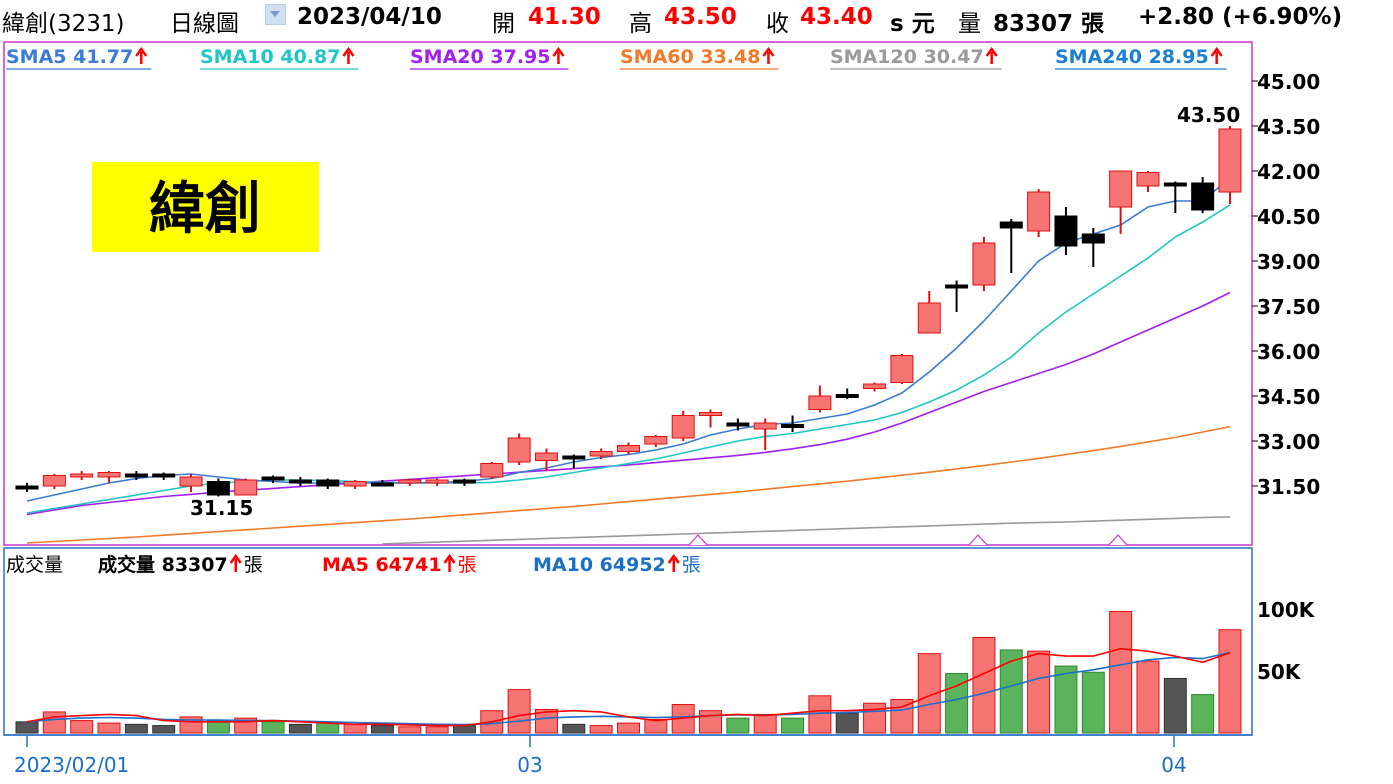 Image resolution: width=1393 pixels, height=784 pixels. I want to click on sma-legend-item: SMA120 30.47, so click(907, 57).